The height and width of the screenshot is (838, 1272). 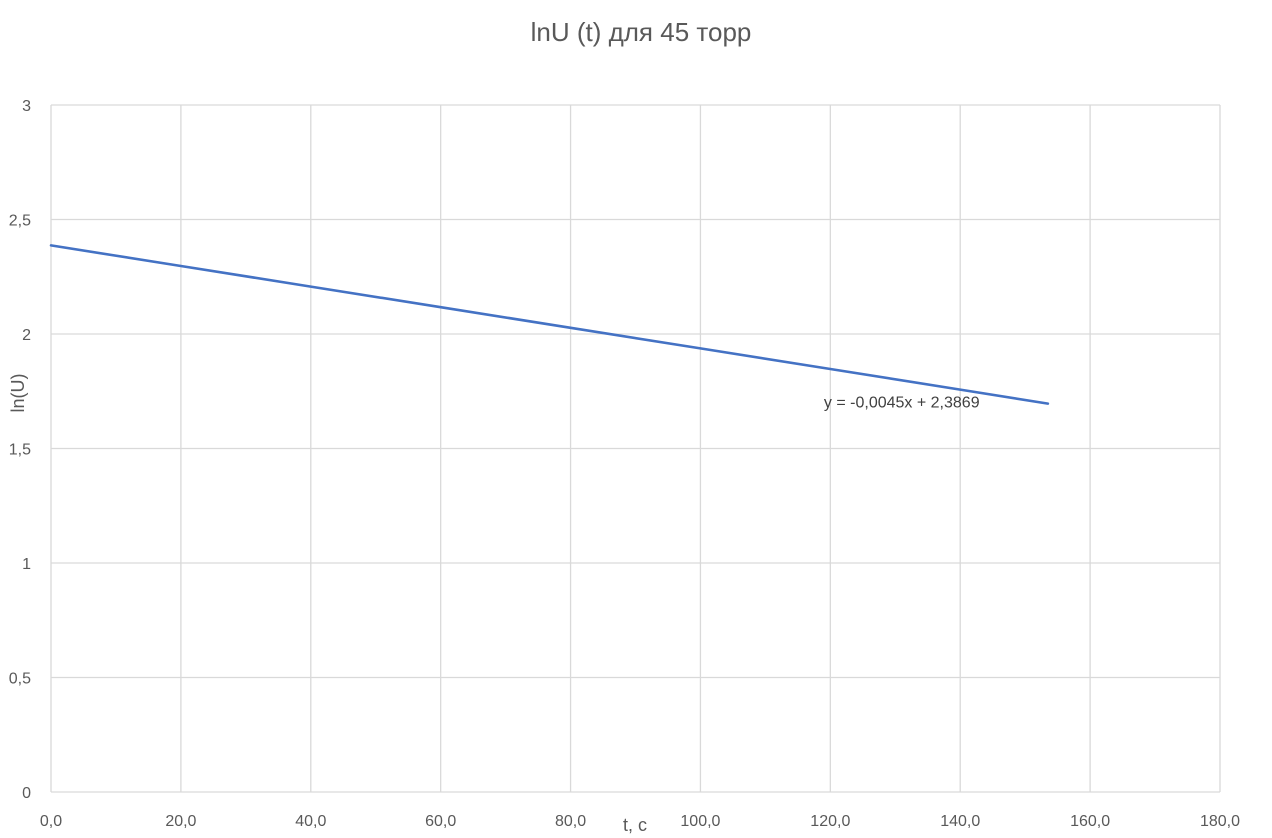 What do you see at coordinates (635, 825) in the screenshot?
I see `x-axis-title: t, c` at bounding box center [635, 825].